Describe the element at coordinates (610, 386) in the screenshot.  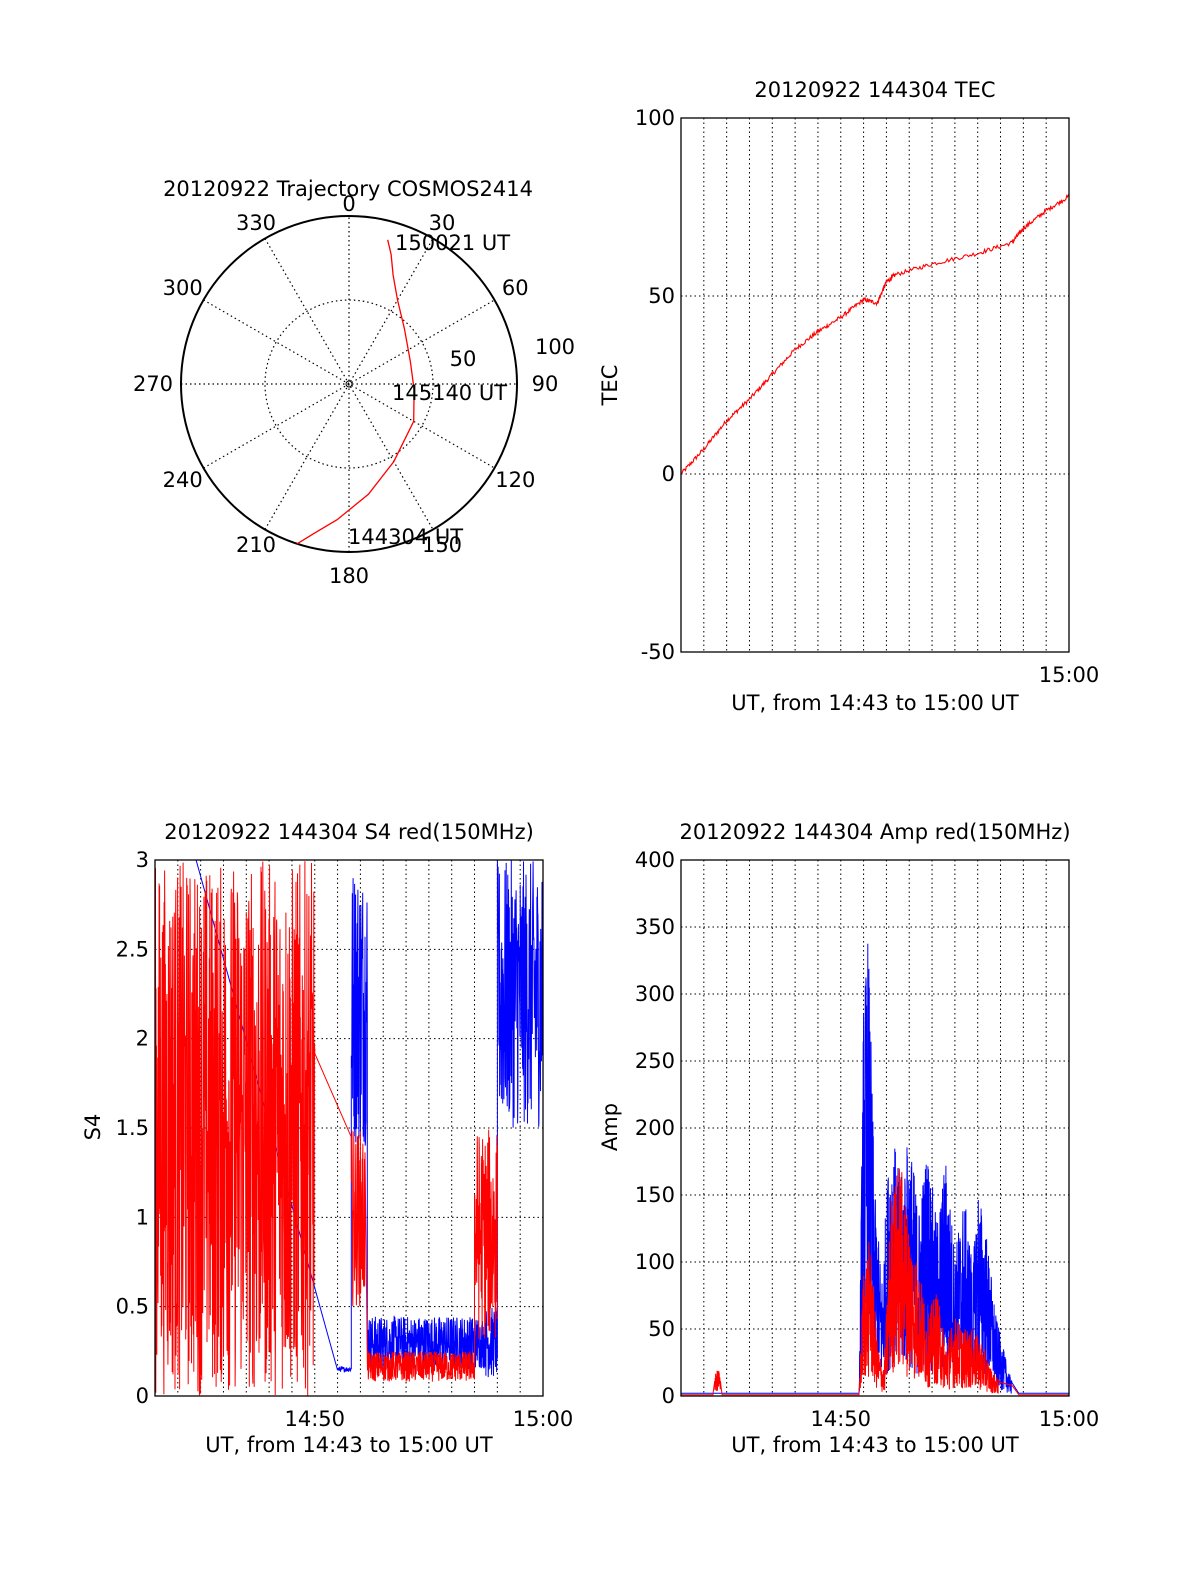
I see `tec-ylabel: TEC` at that location.